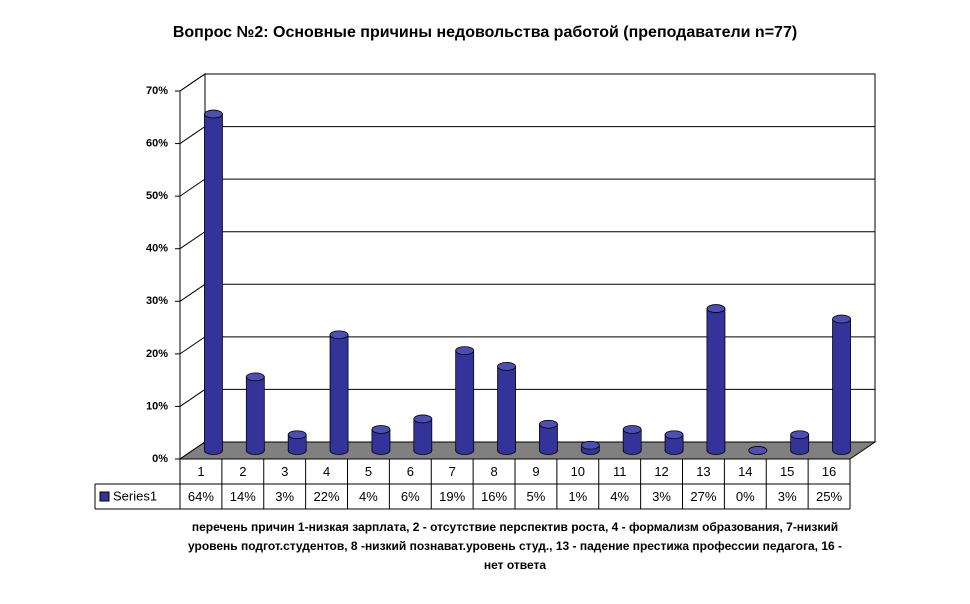 The width and height of the screenshot is (970, 604). What do you see at coordinates (160, 459) in the screenshot?
I see `y-tick-label: 0%` at bounding box center [160, 459].